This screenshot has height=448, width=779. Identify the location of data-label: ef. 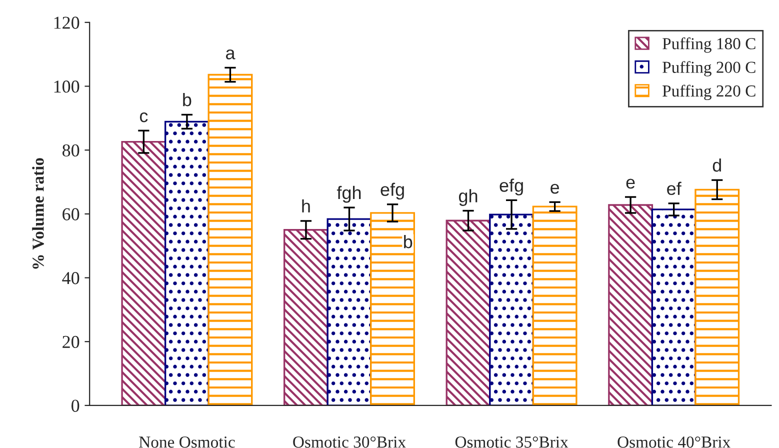
(674, 189).